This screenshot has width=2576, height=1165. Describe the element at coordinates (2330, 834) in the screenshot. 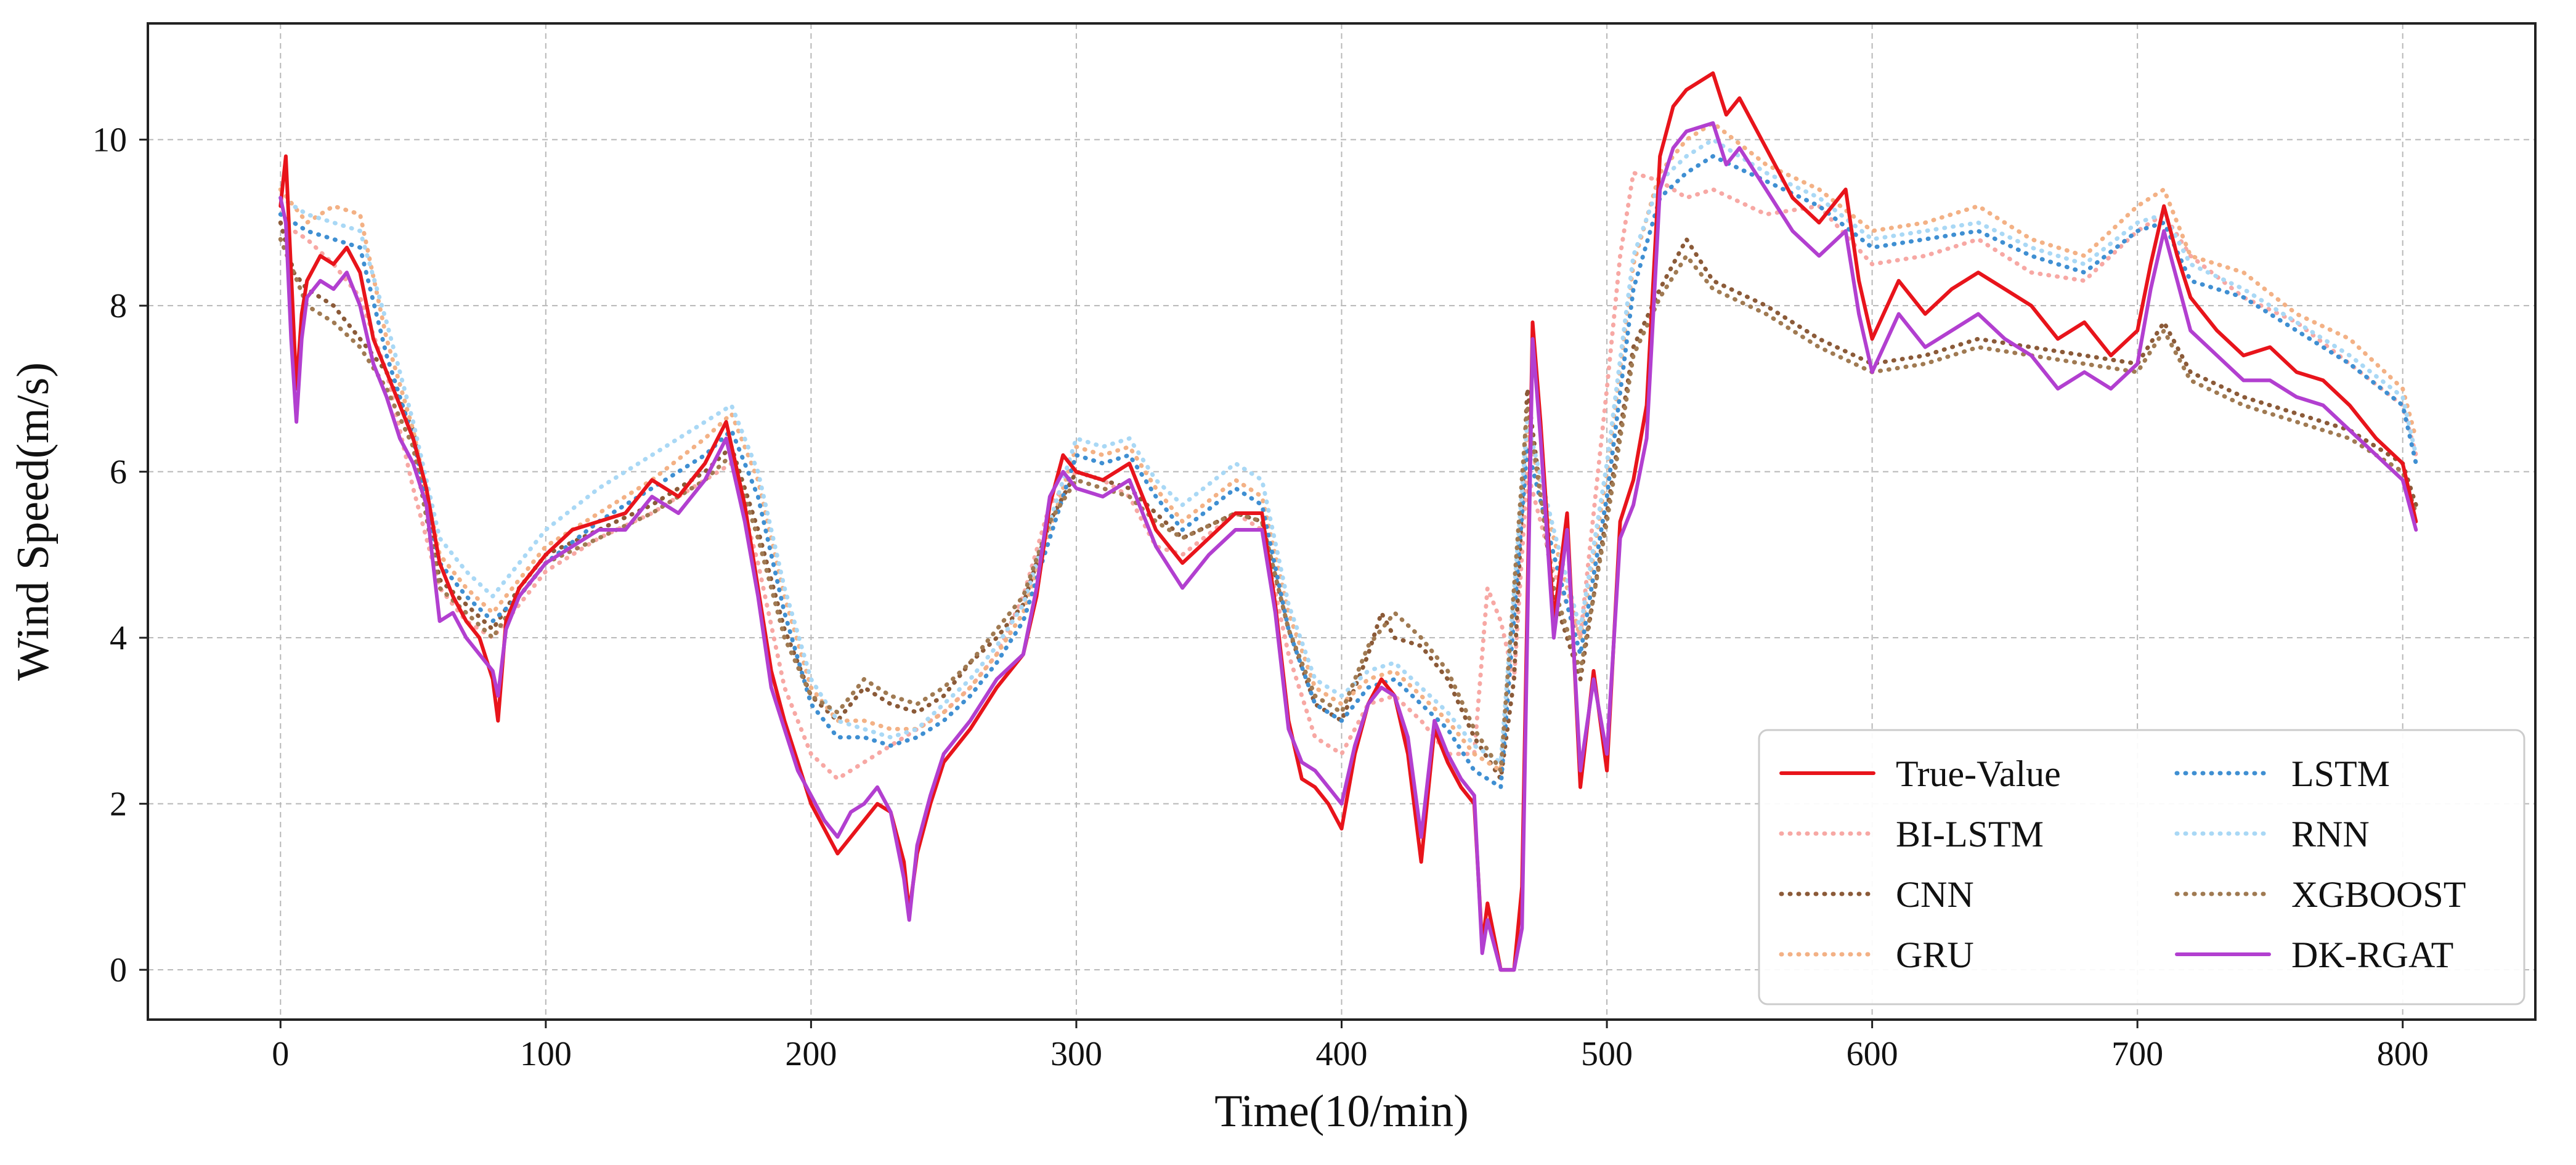

I see `legend-label-rnn: RNN` at that location.